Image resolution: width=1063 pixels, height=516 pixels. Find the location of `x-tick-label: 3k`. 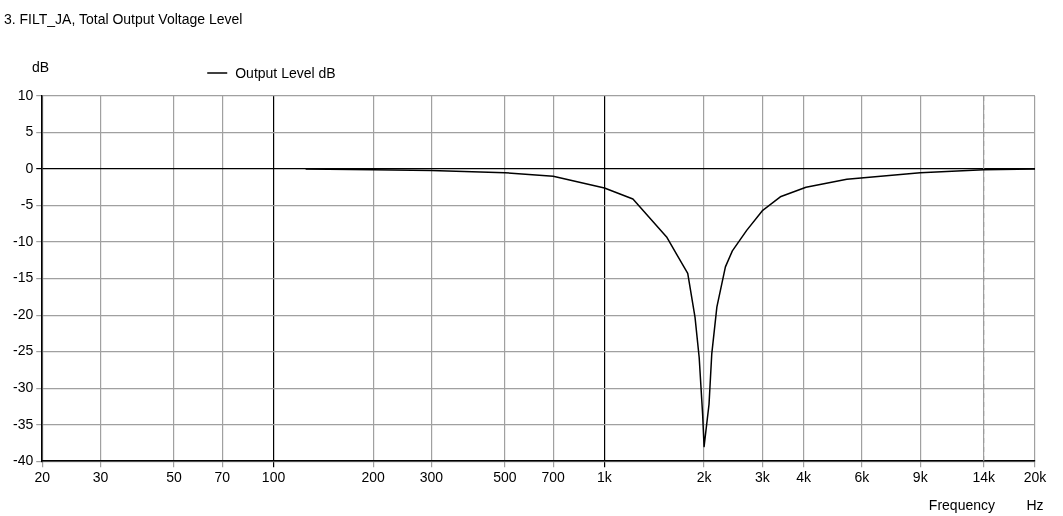

x-tick-label: 3k is located at coordinates (762, 477).